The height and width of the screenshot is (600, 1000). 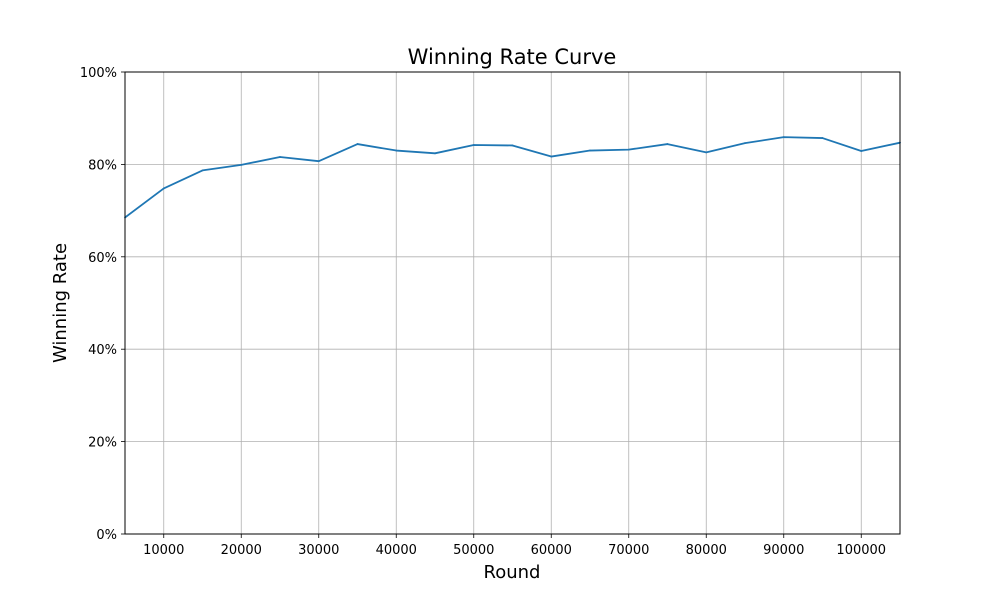 What do you see at coordinates (102, 350) in the screenshot?
I see `y-tick-label: 40%` at bounding box center [102, 350].